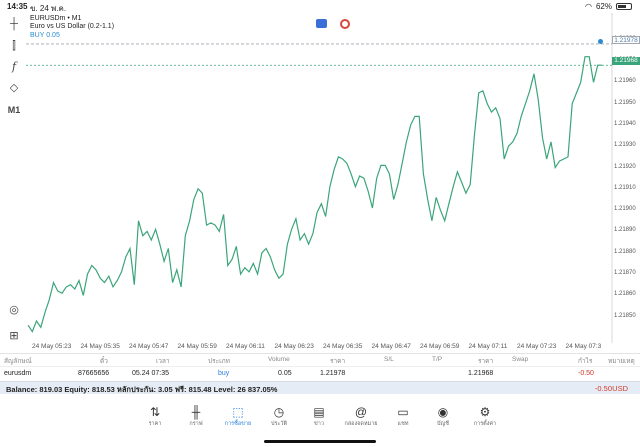  What do you see at coordinates (319, 412) in the screenshot?
I see `news-icon: ▤` at bounding box center [319, 412].